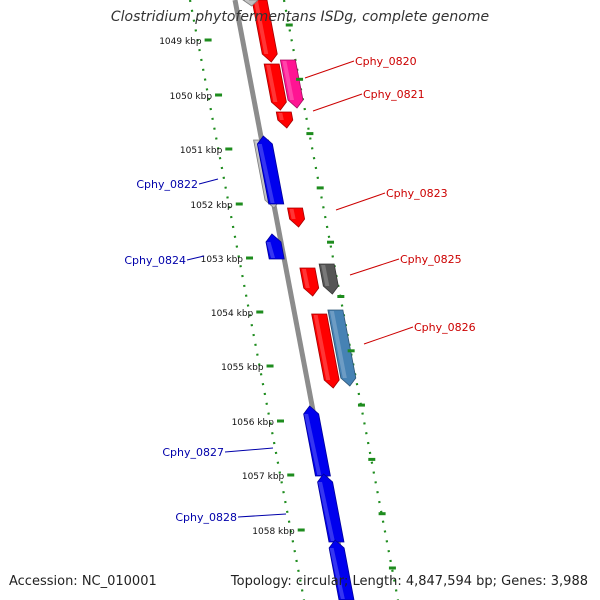  I want to click on gene-label: Cphy_0828, so click(206, 517).